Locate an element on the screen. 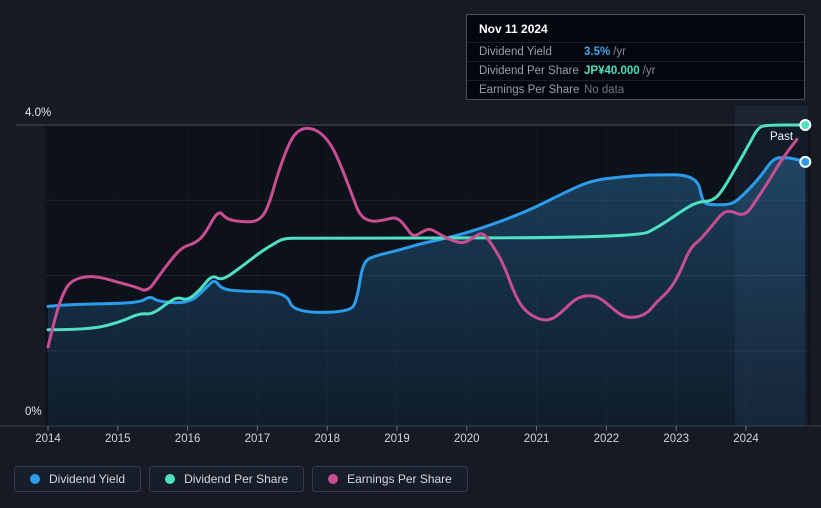 This screenshot has width=821, height=508. dividend-yield-dot-icon is located at coordinates (35, 479).